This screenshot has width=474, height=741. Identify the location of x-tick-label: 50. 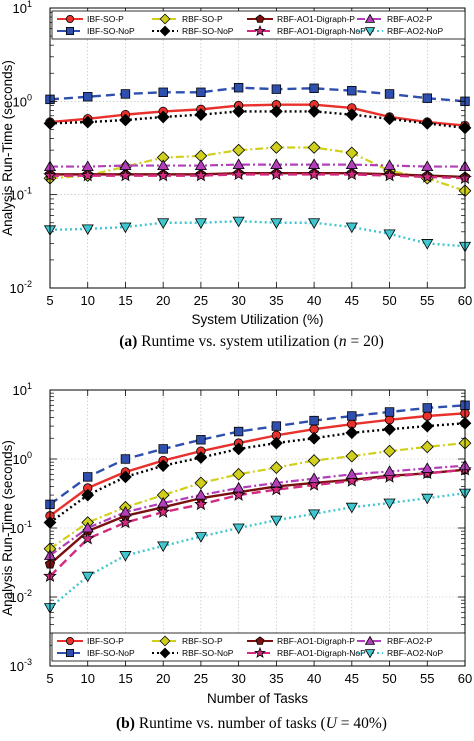
(389, 678).